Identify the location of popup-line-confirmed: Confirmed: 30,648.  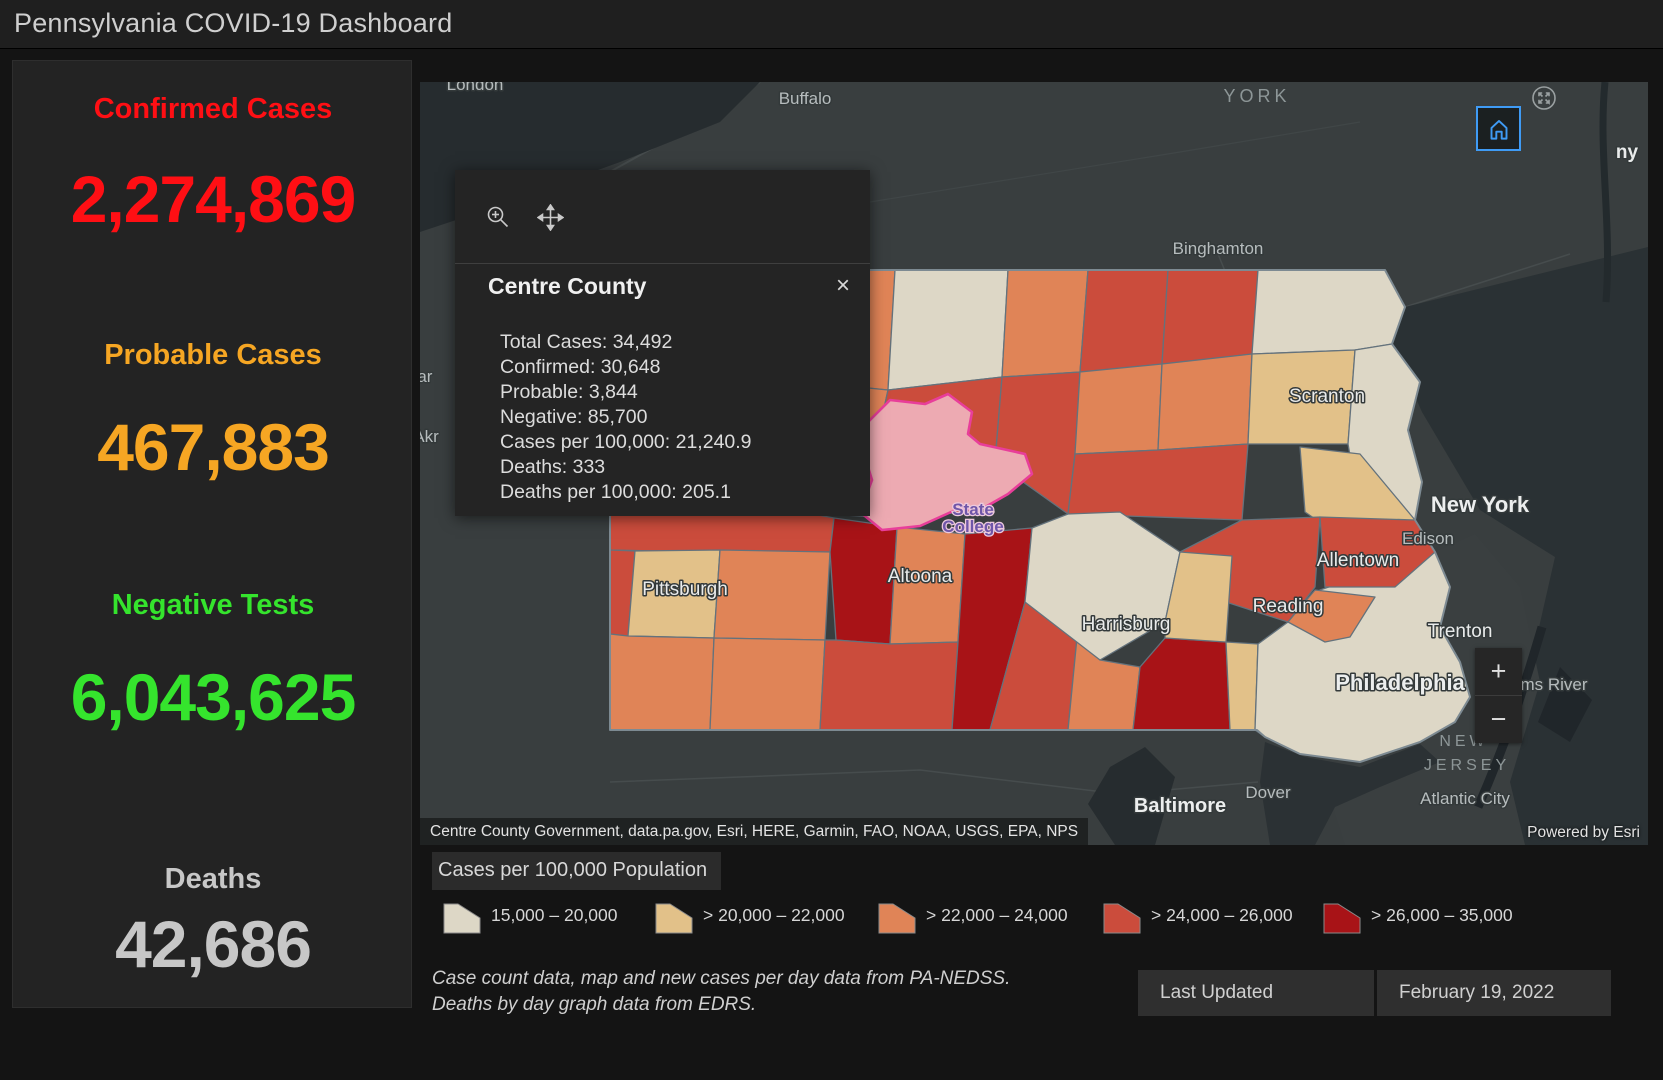
(580, 367).